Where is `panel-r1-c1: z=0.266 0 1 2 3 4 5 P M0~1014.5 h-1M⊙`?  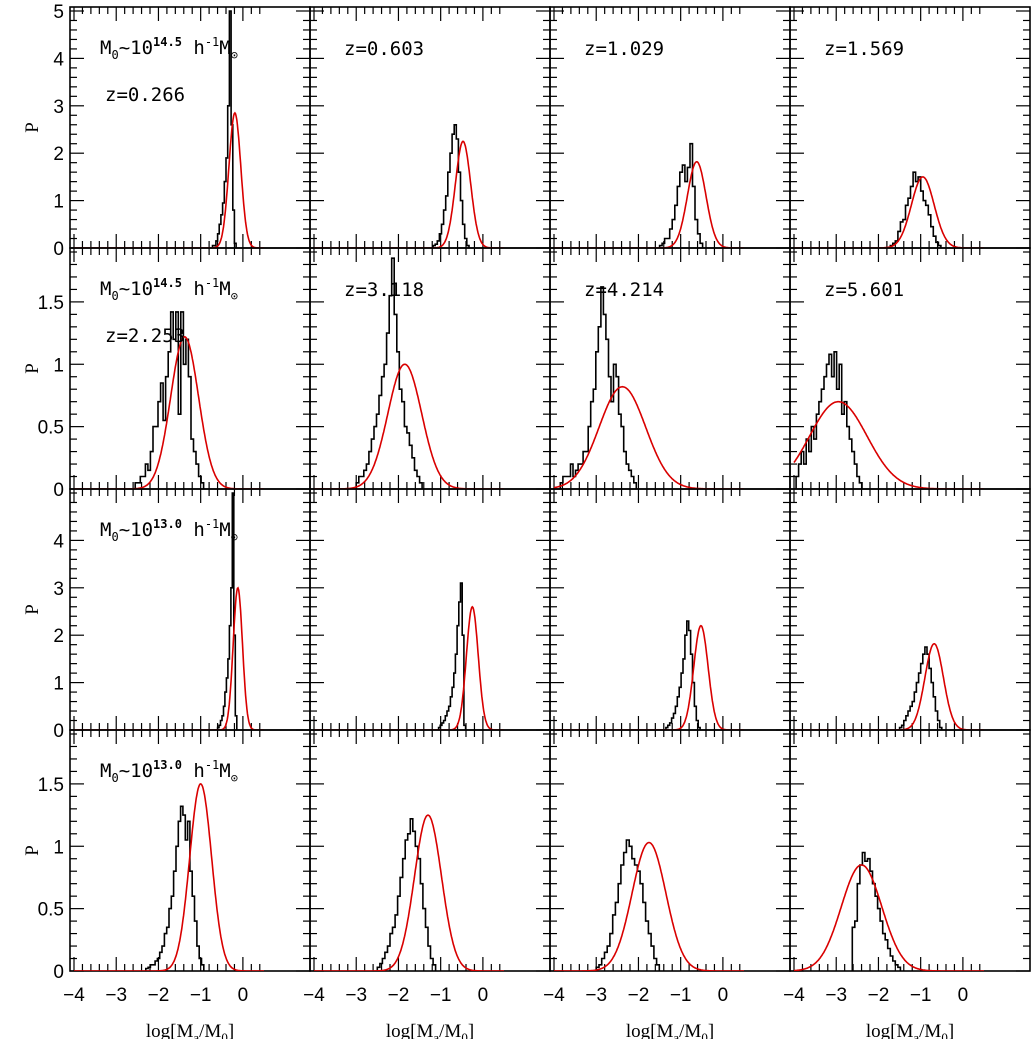
panel-r1-c1: z=0.266 0 1 2 3 4 5 P M0~1014.5 h-1M⊙ is located at coordinates (166, 131).